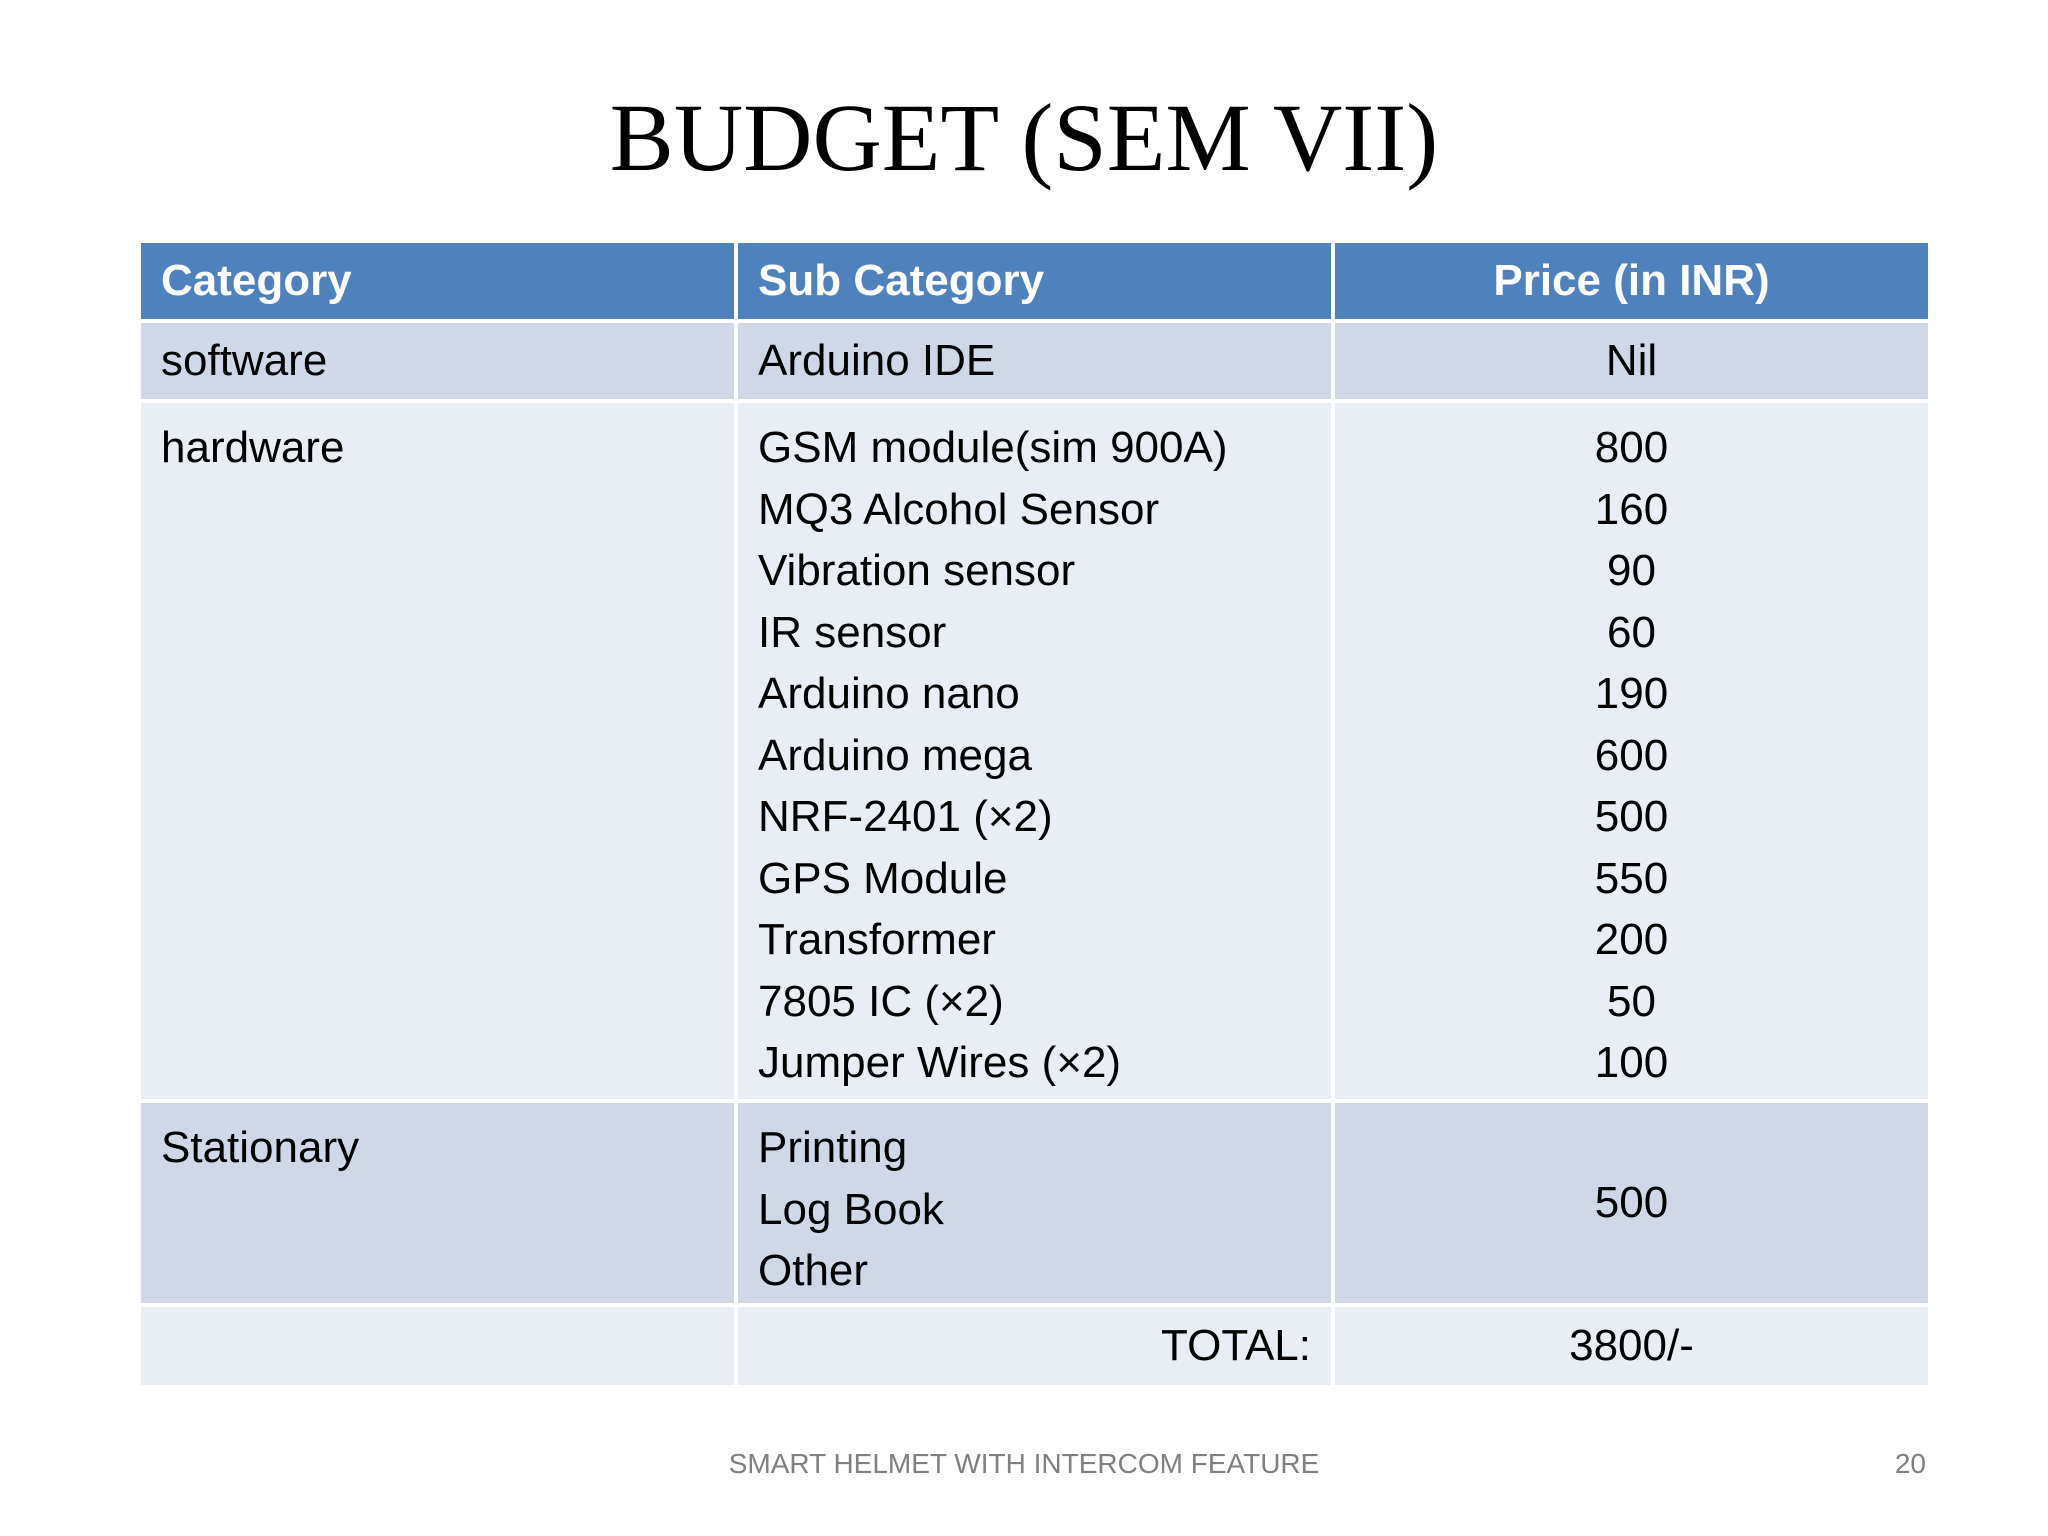 The height and width of the screenshot is (1536, 2048). I want to click on category-cell: software, so click(437, 361).